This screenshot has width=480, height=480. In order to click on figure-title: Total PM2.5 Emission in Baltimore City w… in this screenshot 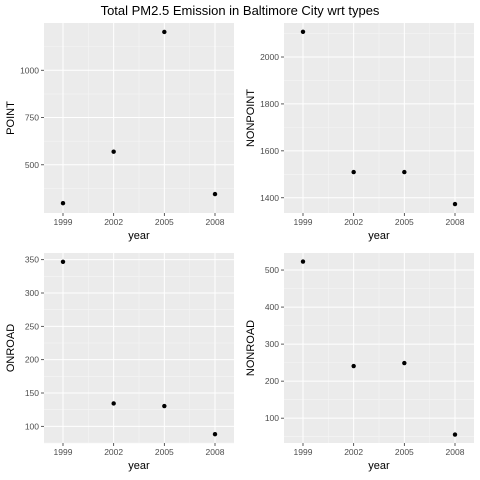, I will do `click(240, 10)`.